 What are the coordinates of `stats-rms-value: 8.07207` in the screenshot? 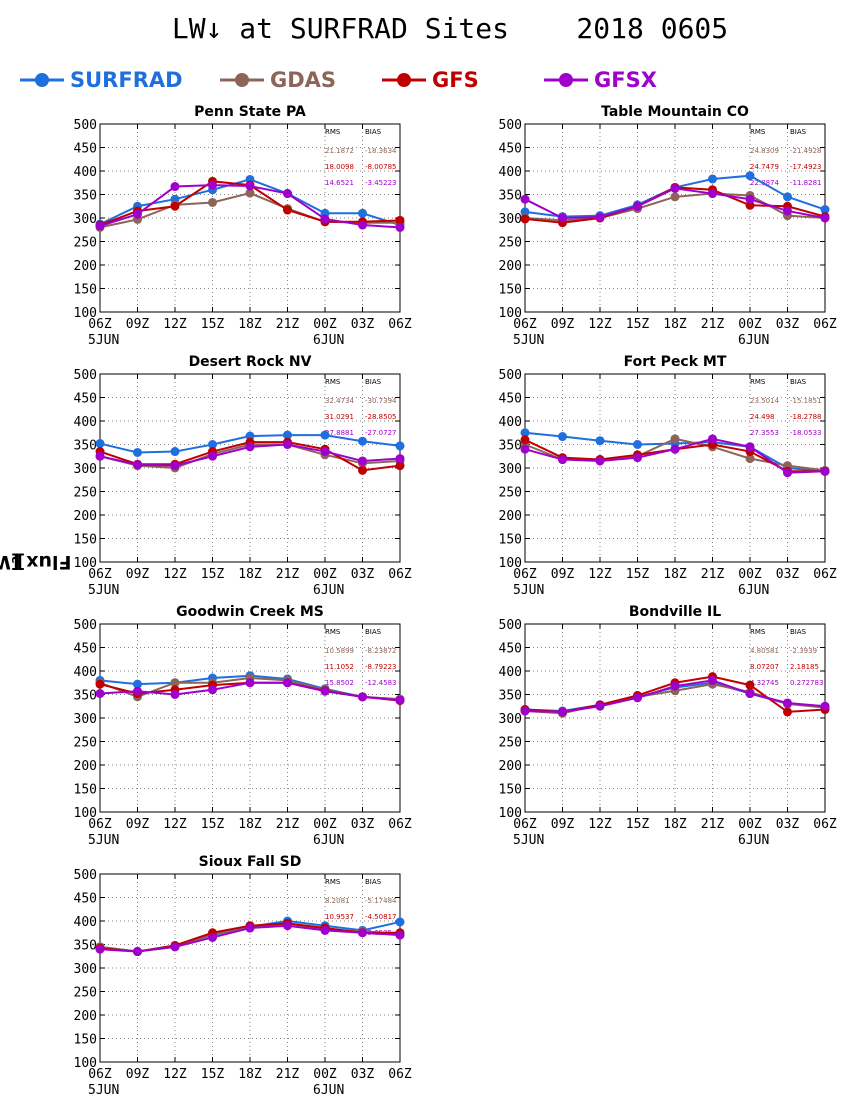 It's located at (764, 667).